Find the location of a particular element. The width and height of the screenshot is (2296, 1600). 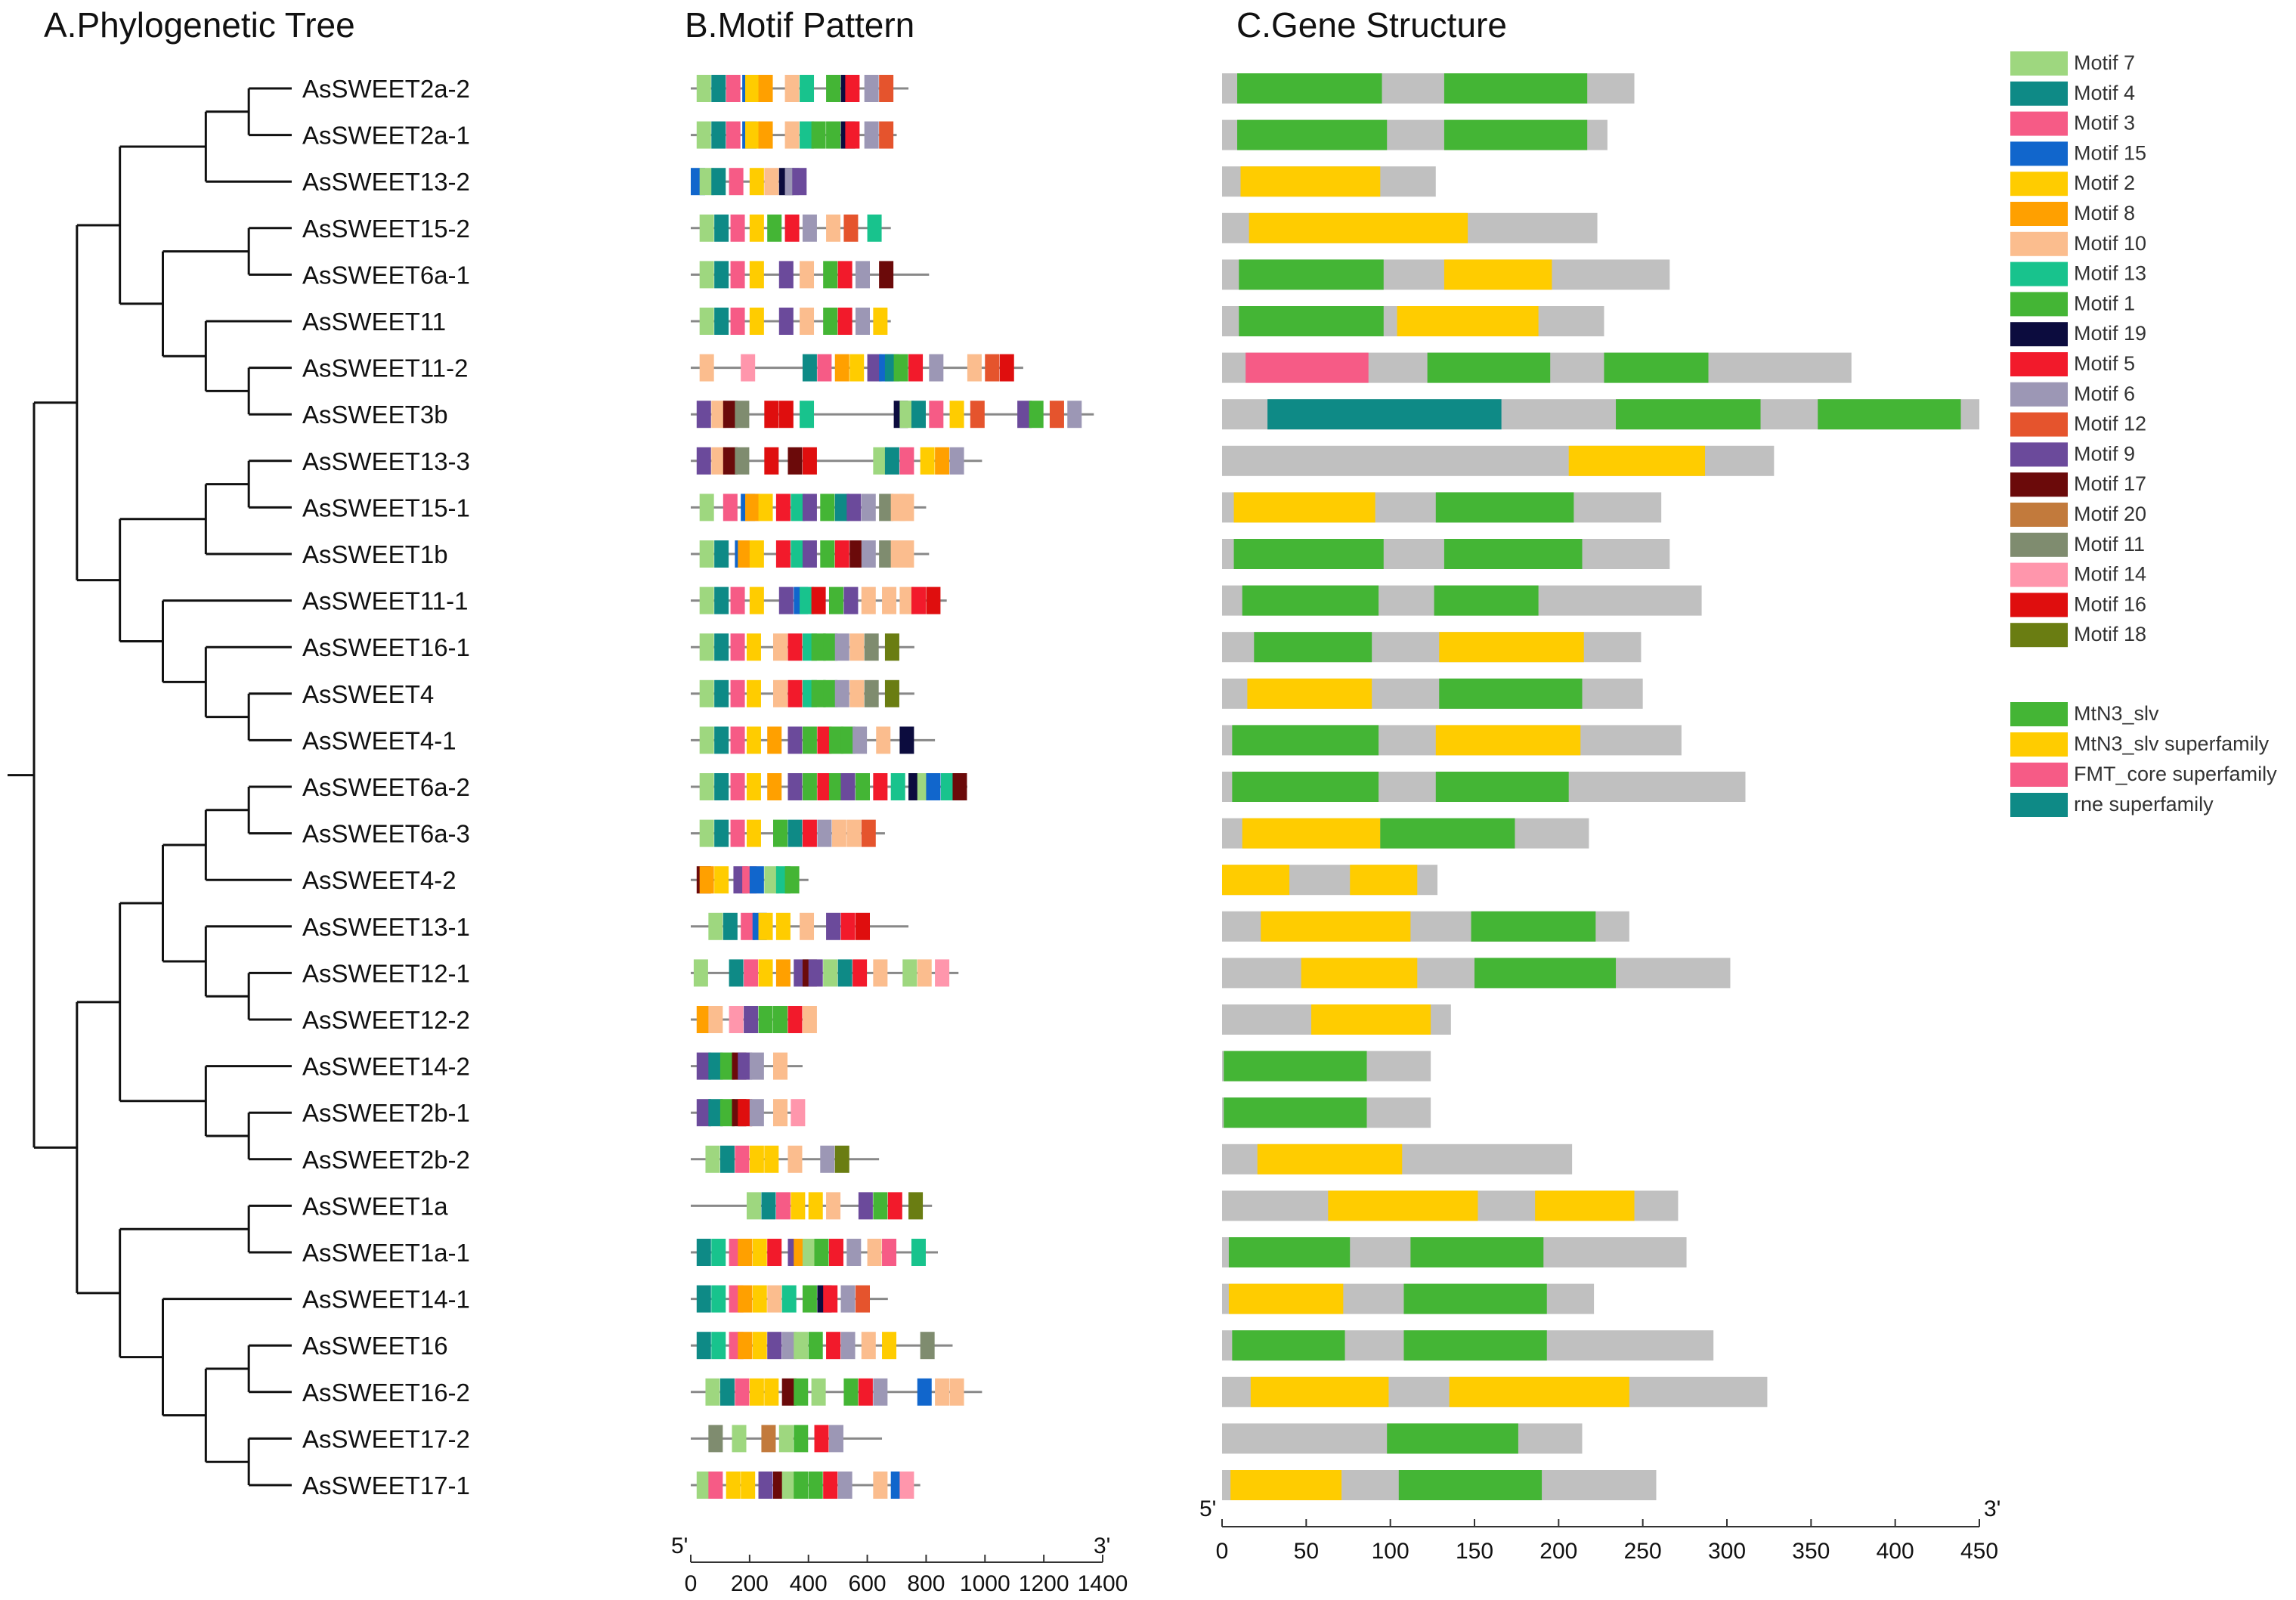

legend-label: Motif 11 is located at coordinates (2109, 544).